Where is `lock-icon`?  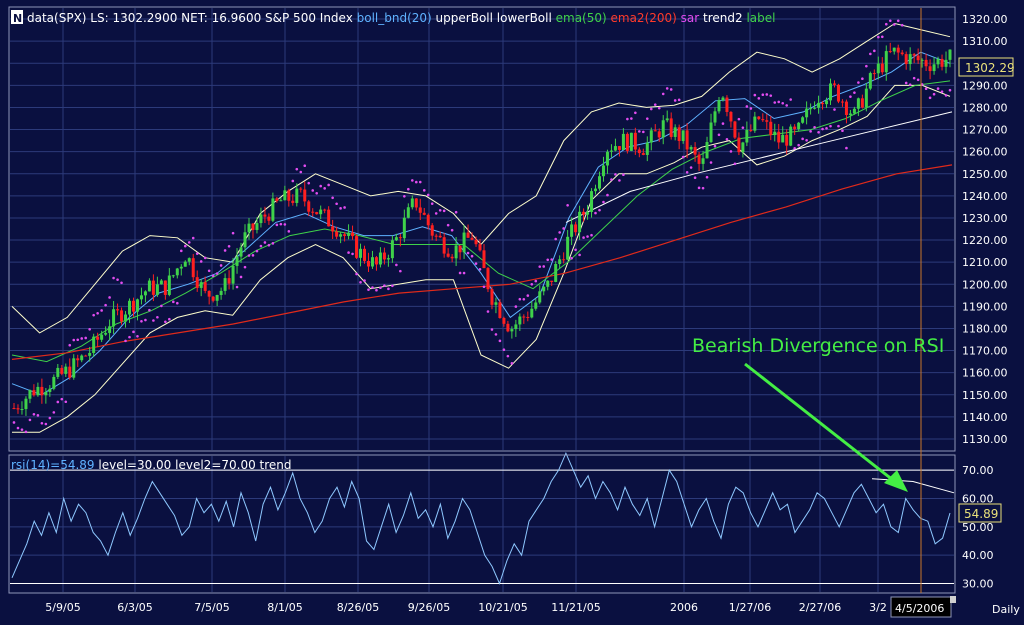 lock-icon is located at coordinates (953, 599).